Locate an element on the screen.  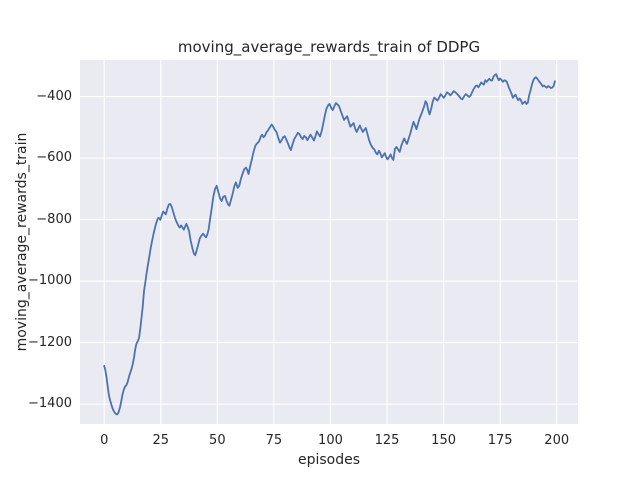
y-tick-label: −1000 is located at coordinates (50, 281).